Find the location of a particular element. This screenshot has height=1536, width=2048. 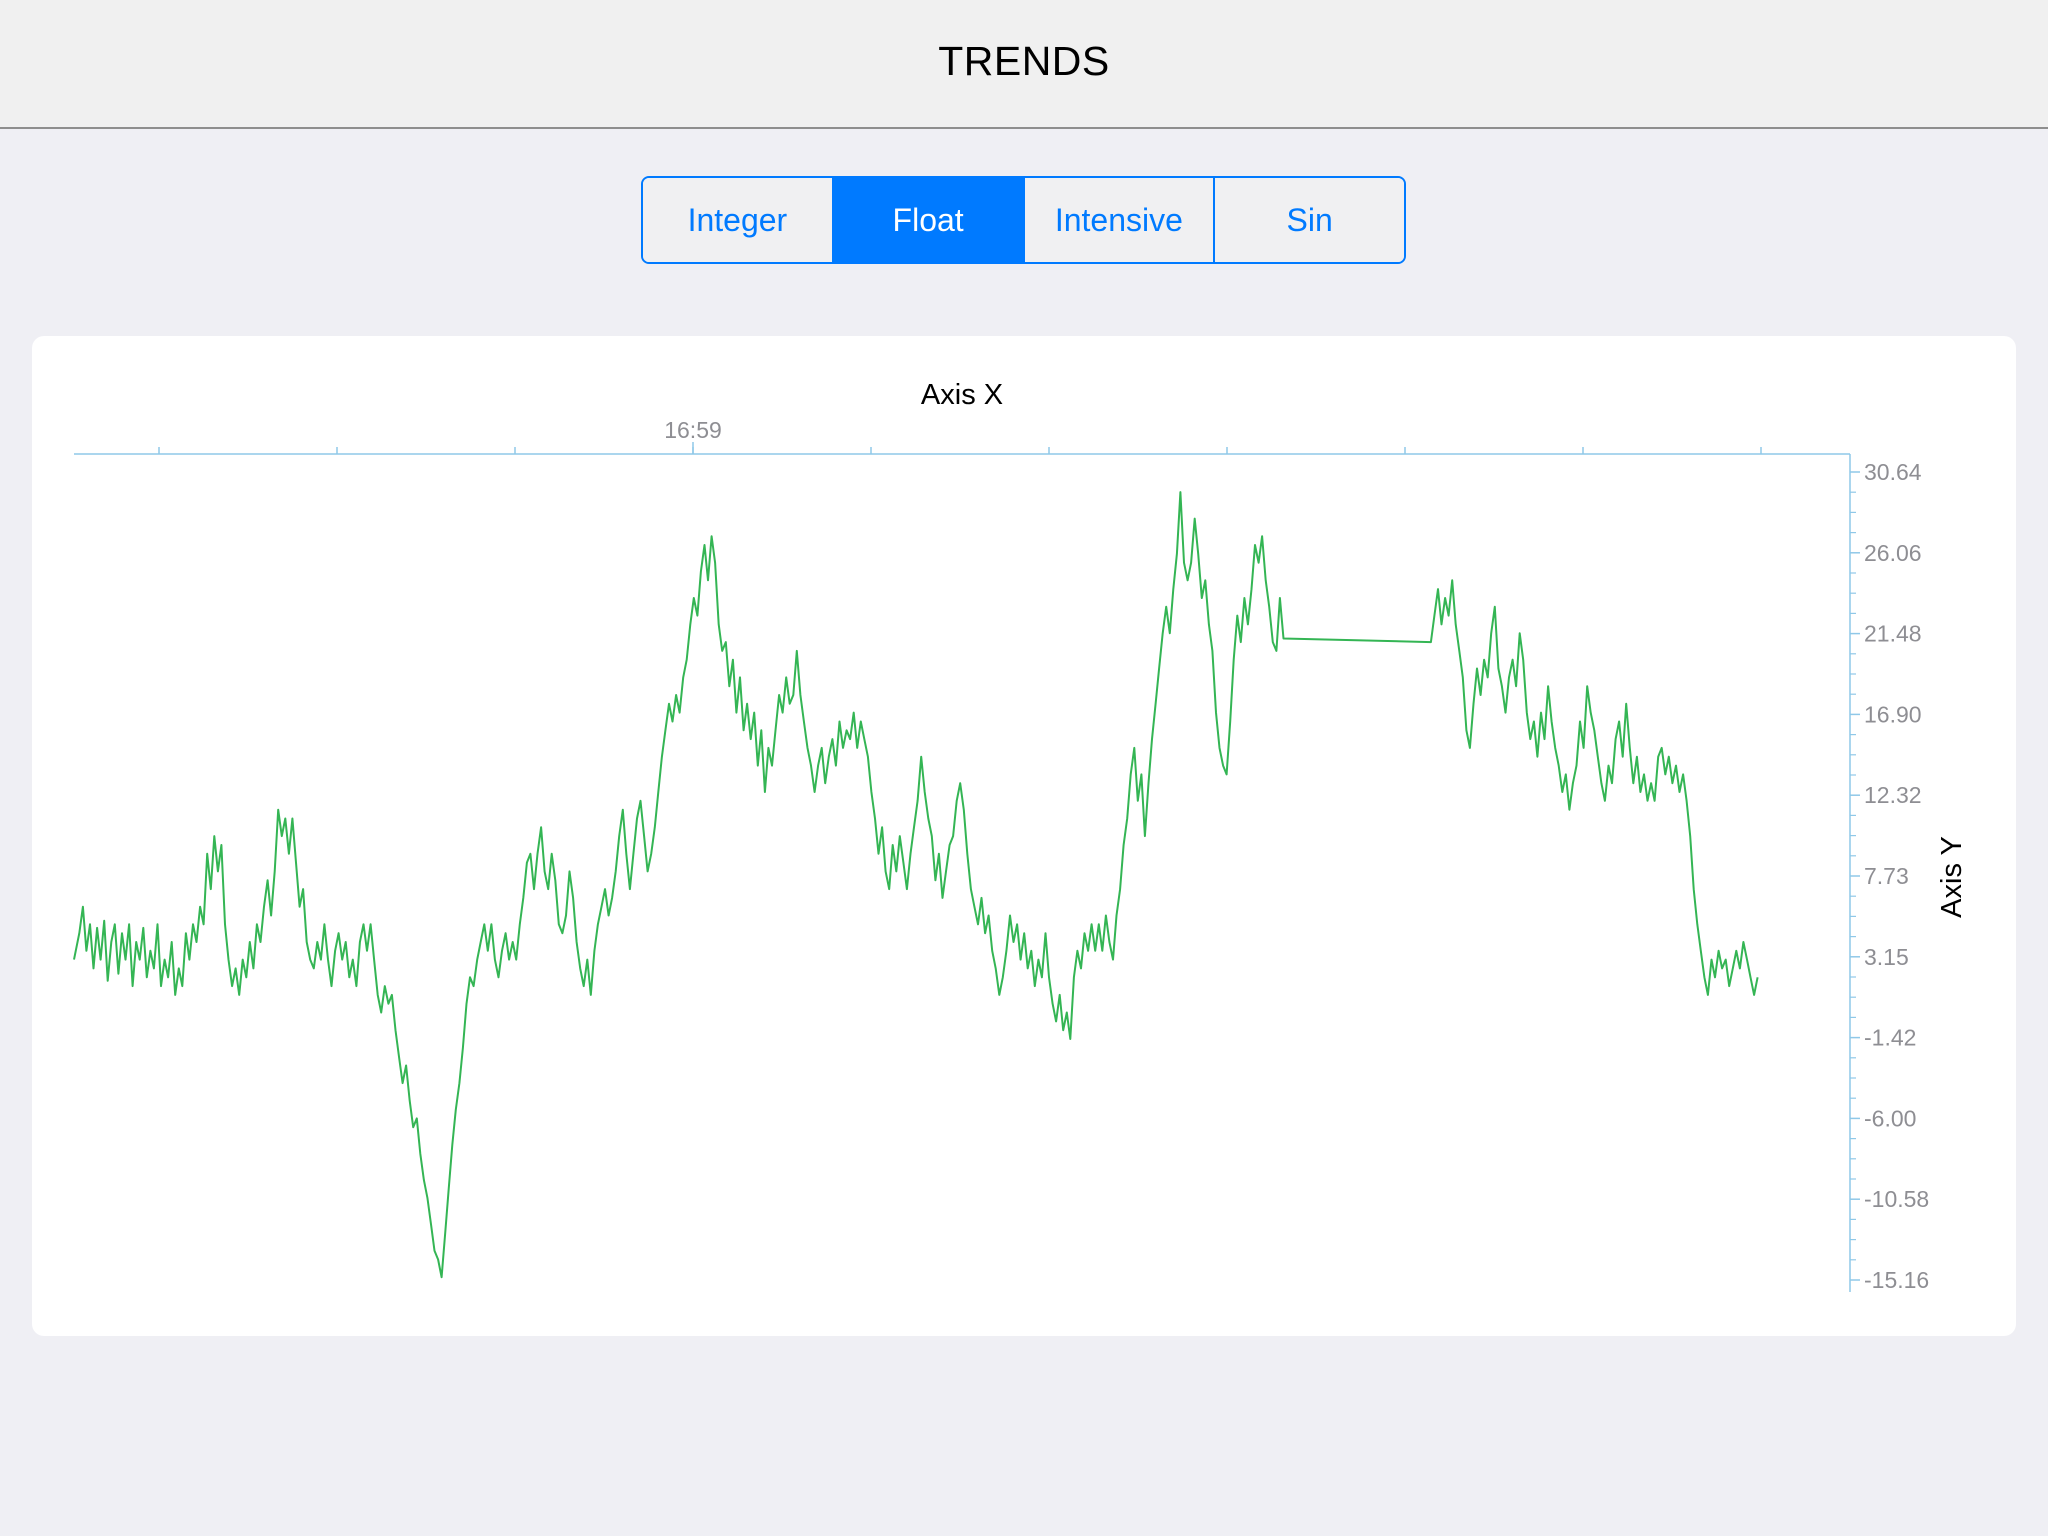

y-tick-label: -1.42 is located at coordinates (1890, 1038).